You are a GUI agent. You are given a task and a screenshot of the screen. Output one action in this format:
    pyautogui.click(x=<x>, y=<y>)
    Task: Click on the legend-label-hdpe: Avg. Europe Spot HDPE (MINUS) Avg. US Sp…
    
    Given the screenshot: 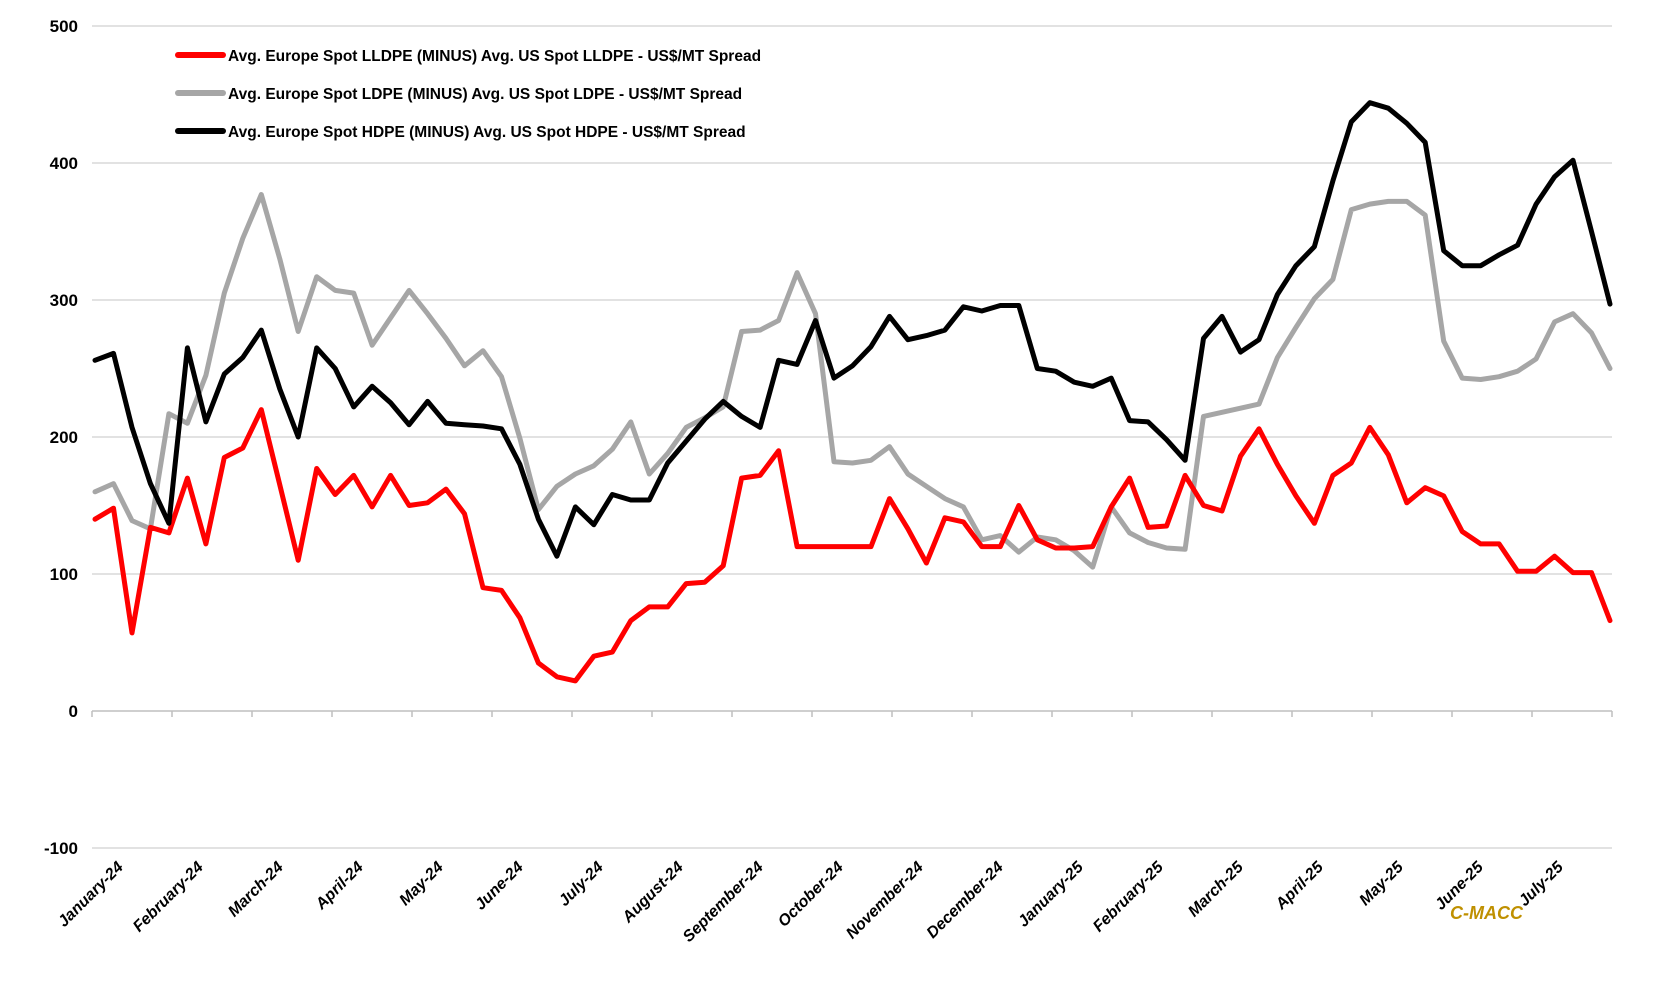 What is the action you would take?
    pyautogui.click(x=487, y=132)
    